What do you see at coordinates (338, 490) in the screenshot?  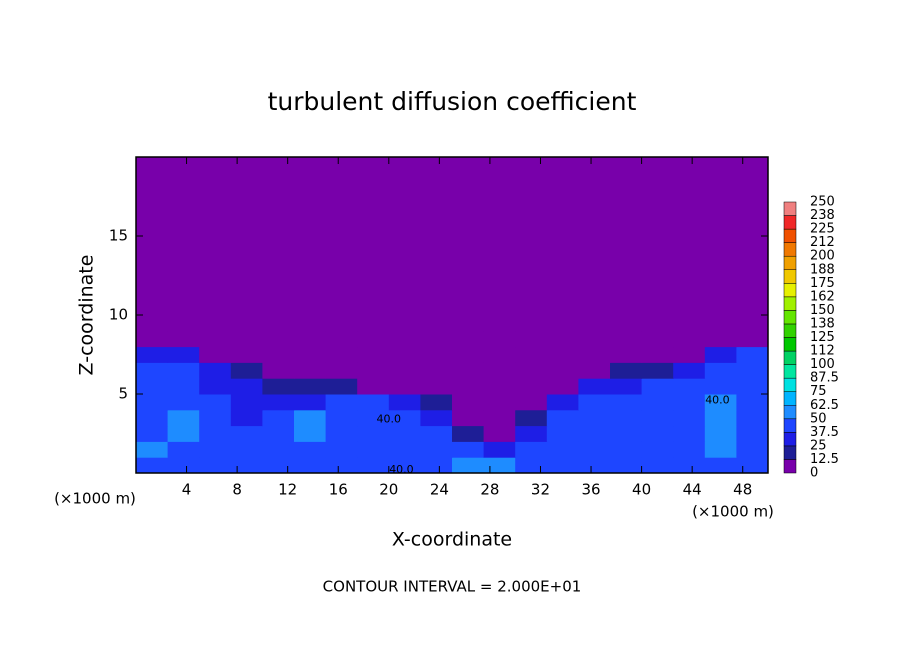 I see `x-tick-label: 16` at bounding box center [338, 490].